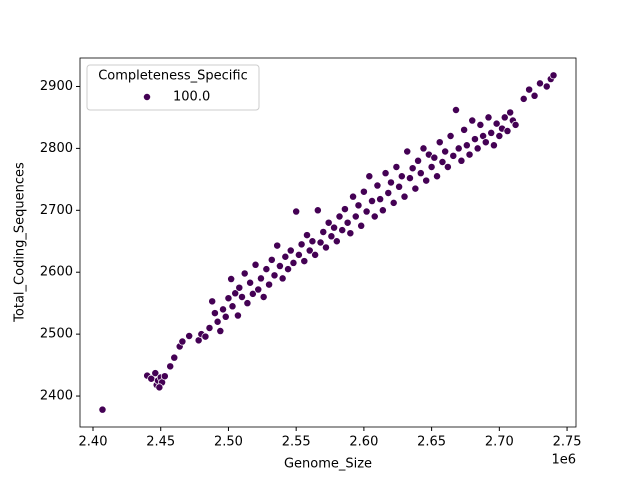 The width and height of the screenshot is (640, 480). What do you see at coordinates (20, 242) in the screenshot?
I see `y-axis-label: Total_Coding_Sequences` at bounding box center [20, 242].